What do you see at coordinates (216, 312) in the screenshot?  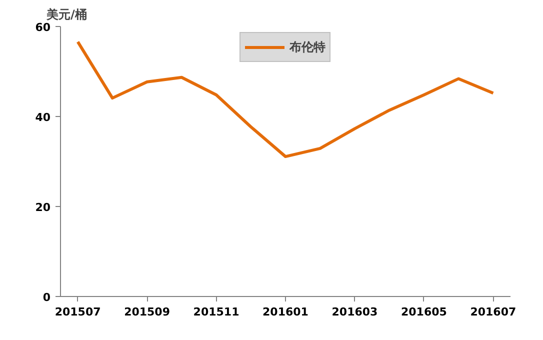 I see `x-tick-label: 201511` at bounding box center [216, 312].